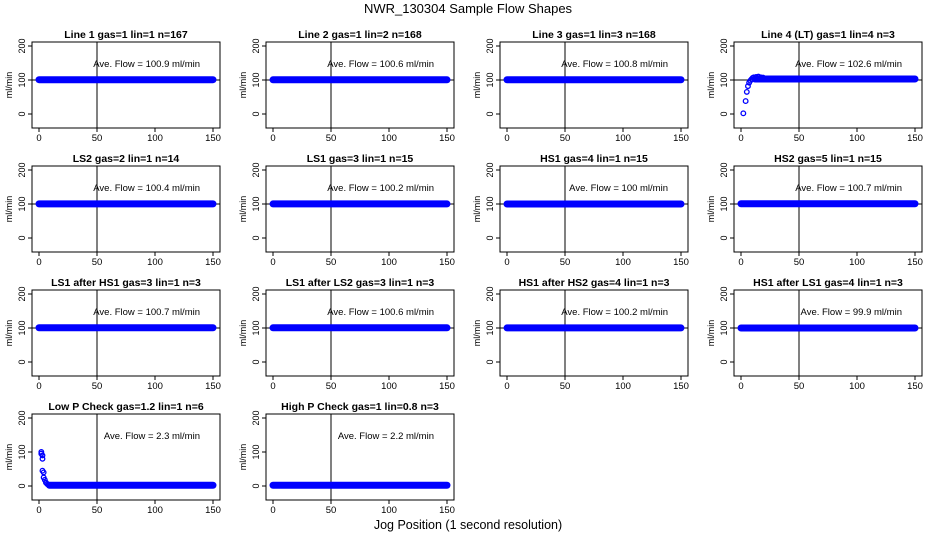 The image size is (936, 540). Describe the element at coordinates (125, 407) in the screenshot. I see `panel-title: Low P Check gas=1.2 lin=1 n=6` at that location.